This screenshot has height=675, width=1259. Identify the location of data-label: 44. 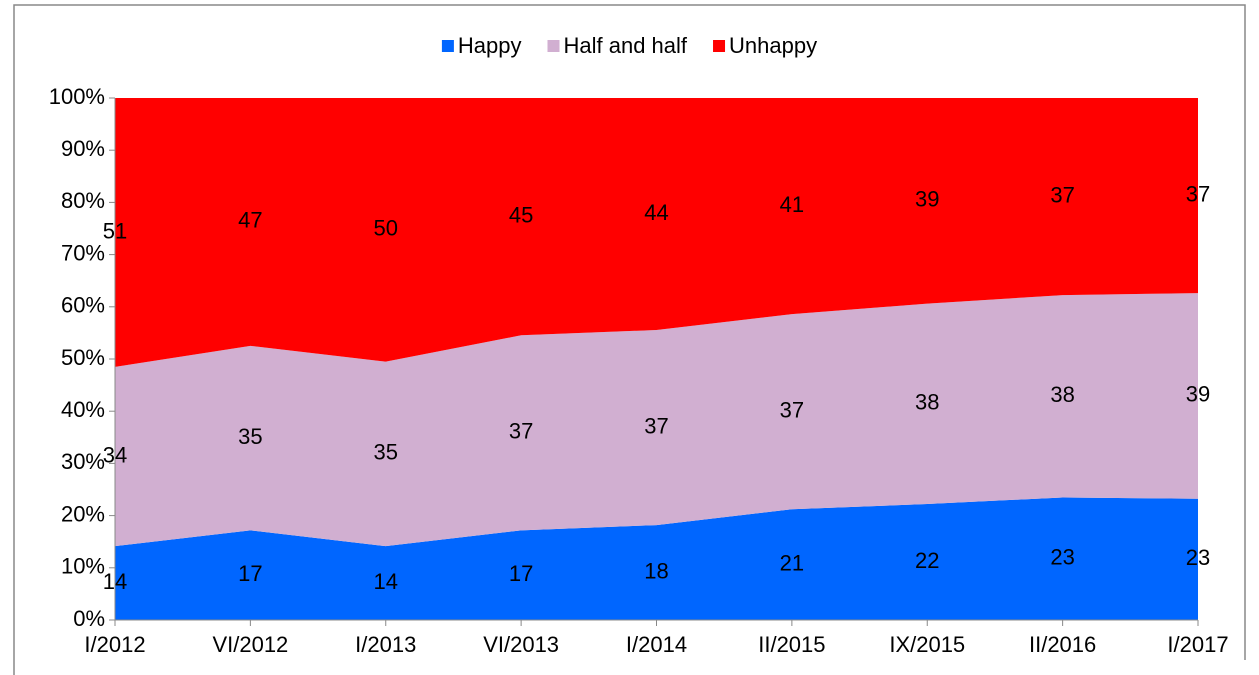
(656, 212).